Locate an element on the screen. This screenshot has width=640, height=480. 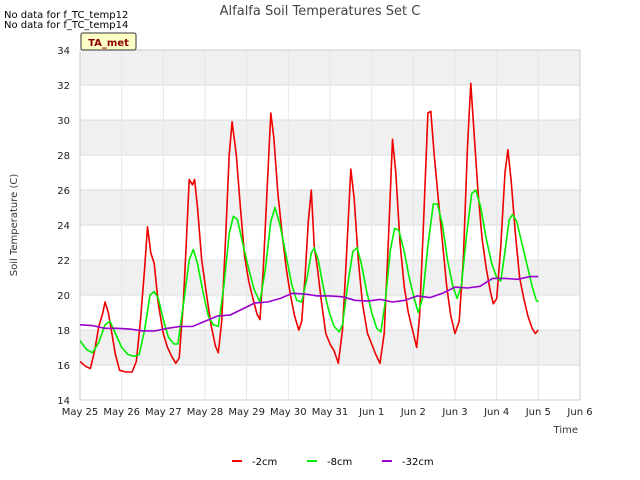
series-line-32cm is located at coordinates (309, 303).